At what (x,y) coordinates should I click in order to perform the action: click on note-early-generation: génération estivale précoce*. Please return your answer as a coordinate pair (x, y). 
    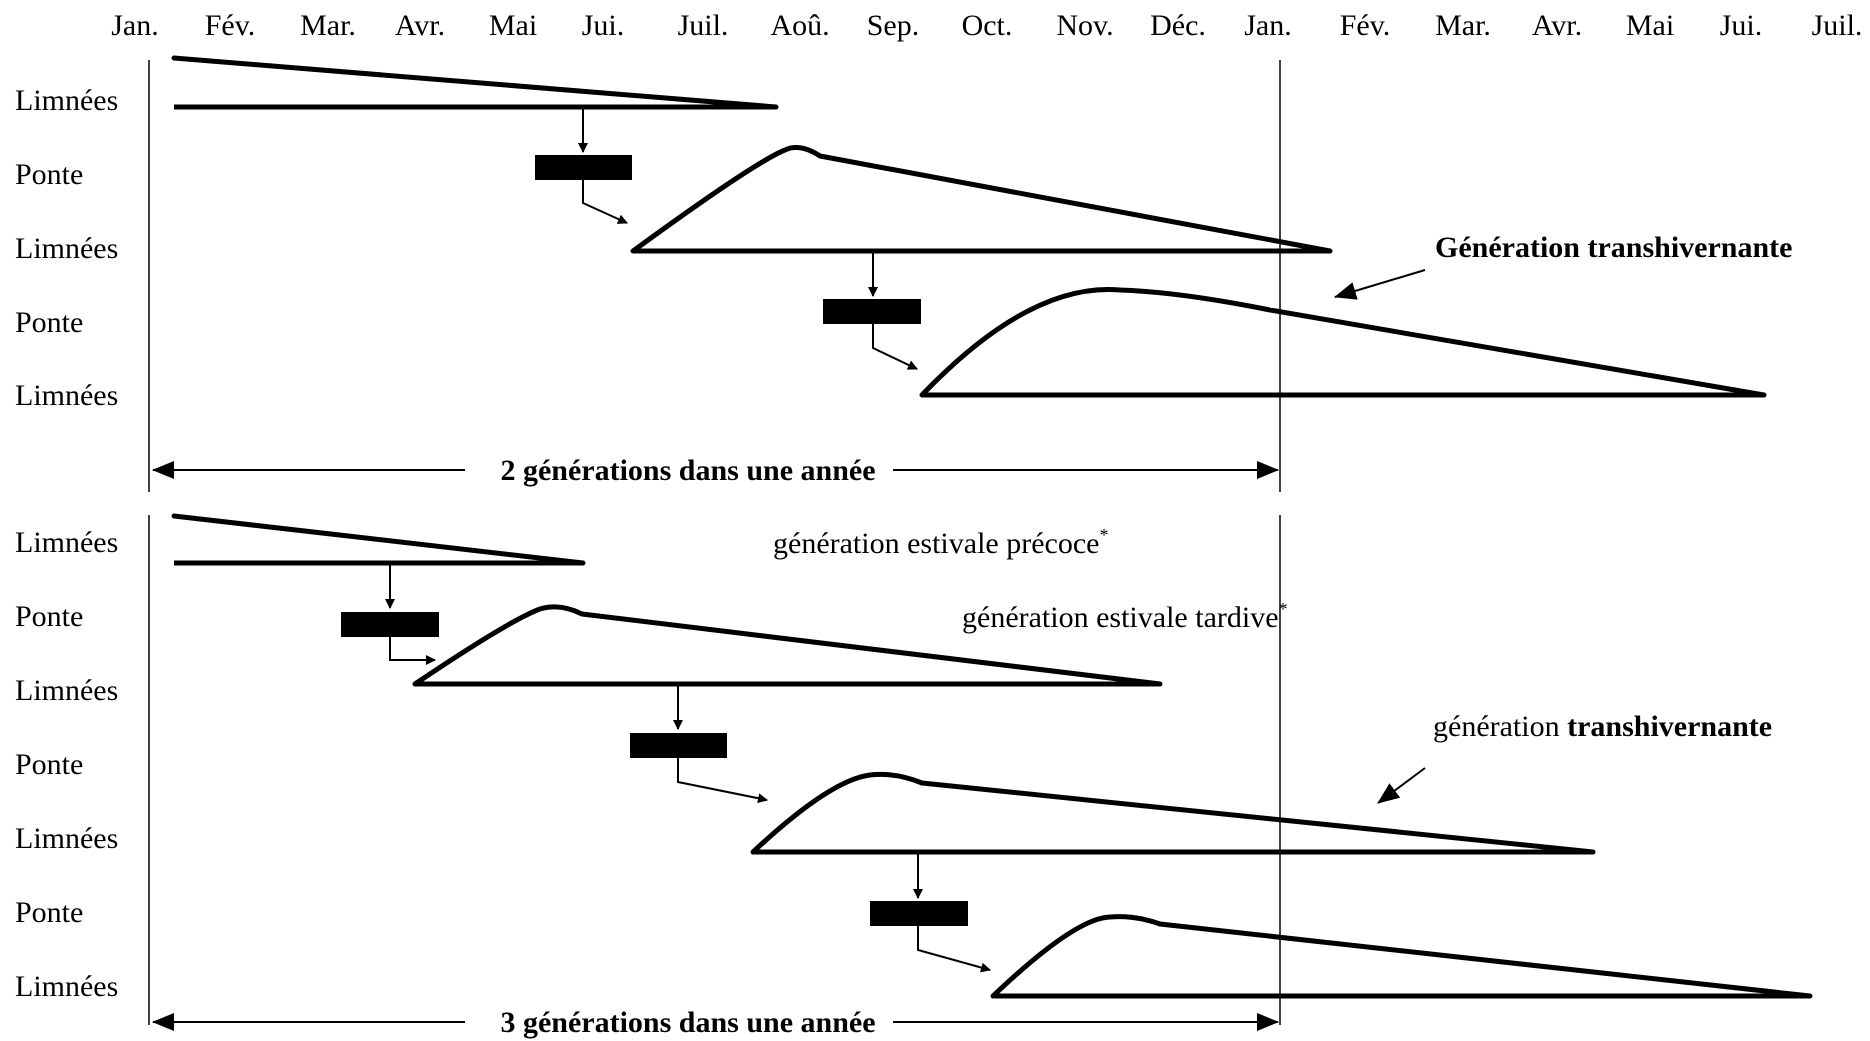
    Looking at the image, I should click on (940, 542).